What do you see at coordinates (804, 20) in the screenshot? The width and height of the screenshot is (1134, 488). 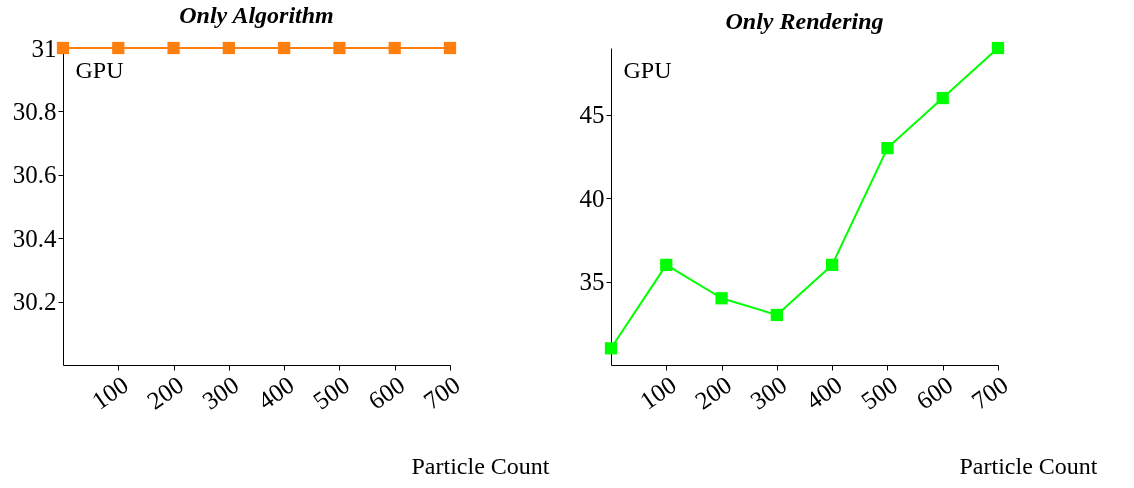 I see `chart-title: Only Rendering` at bounding box center [804, 20].